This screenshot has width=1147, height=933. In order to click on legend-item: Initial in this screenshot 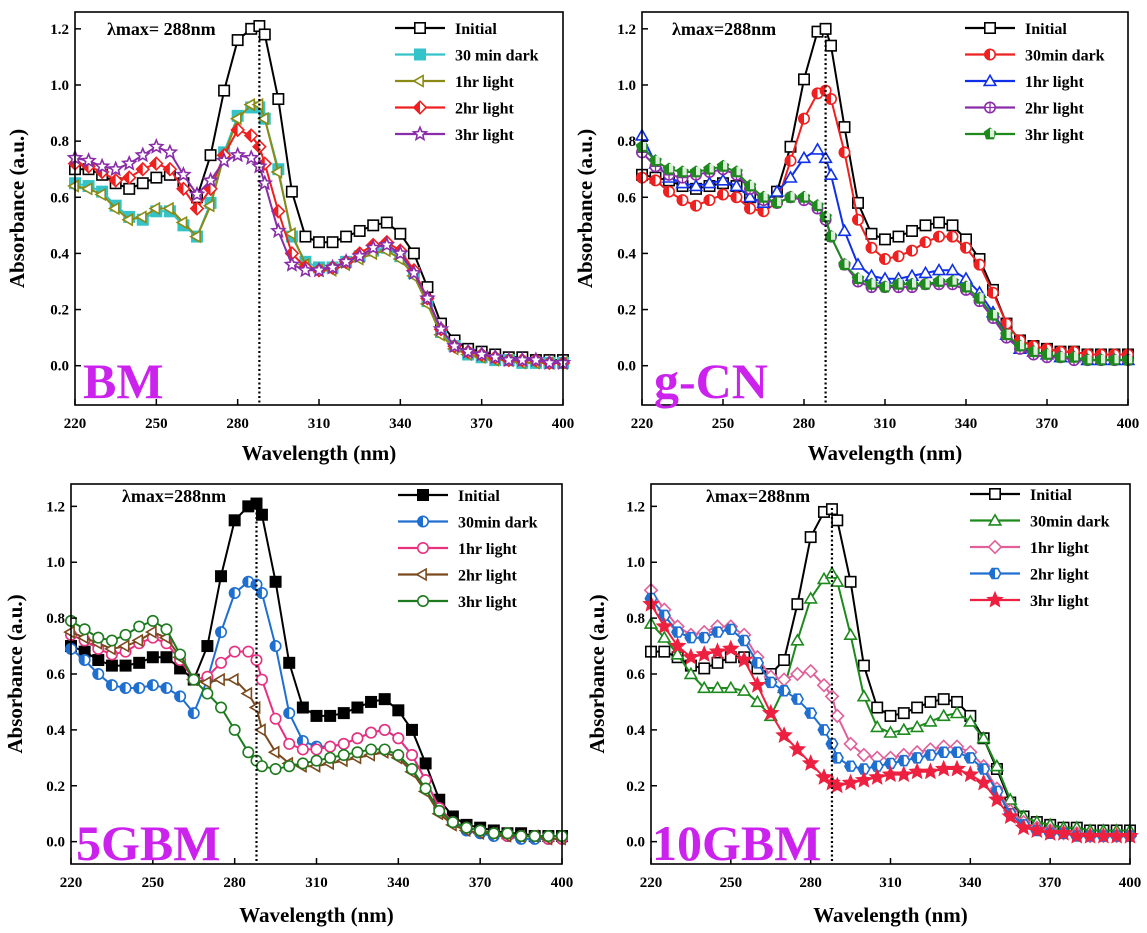, I will do `click(1016, 29)`.